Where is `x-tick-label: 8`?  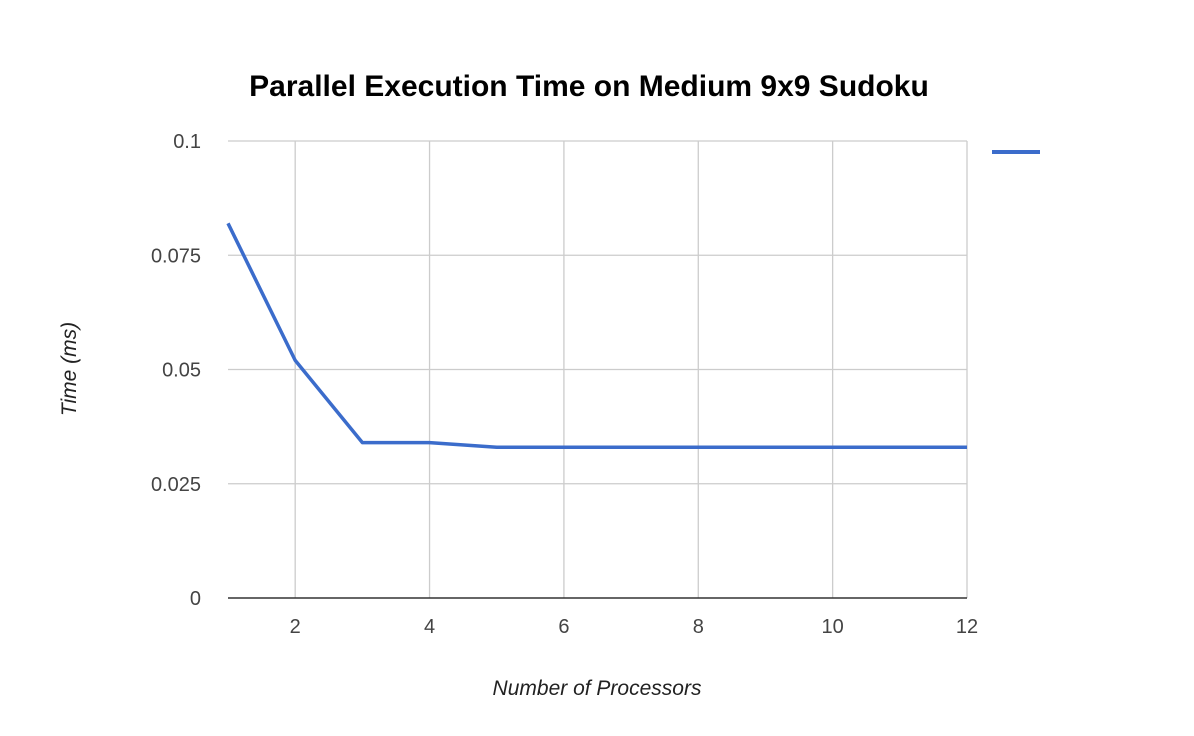 x-tick-label: 8 is located at coordinates (698, 627).